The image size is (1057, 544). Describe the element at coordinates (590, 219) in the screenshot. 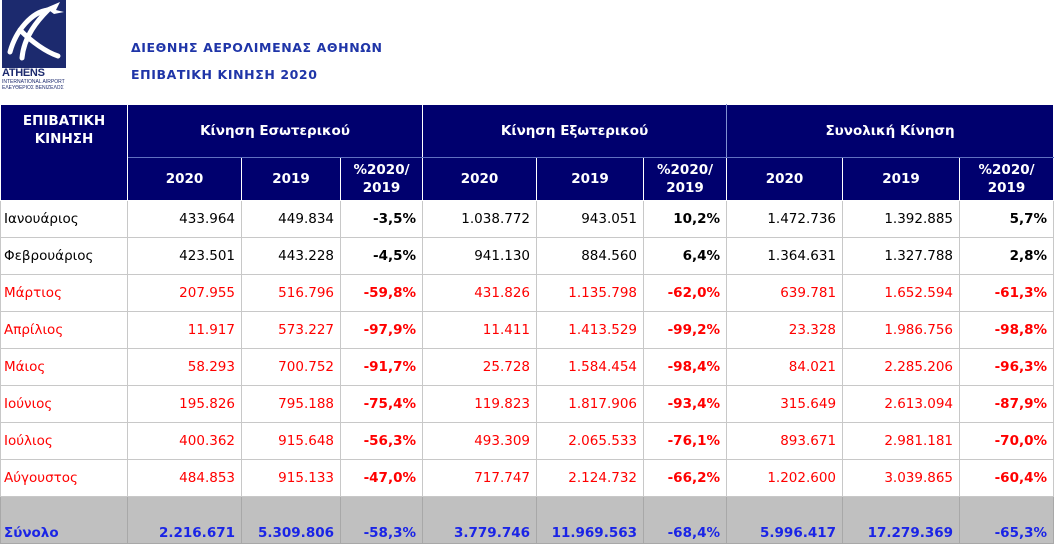

I see `value-cell: 943.051` at that location.